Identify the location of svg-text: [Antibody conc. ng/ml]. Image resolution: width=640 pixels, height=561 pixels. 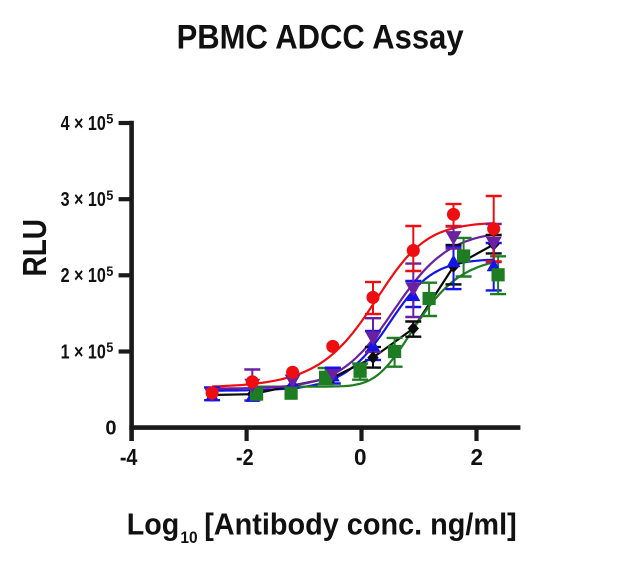
(360, 523).